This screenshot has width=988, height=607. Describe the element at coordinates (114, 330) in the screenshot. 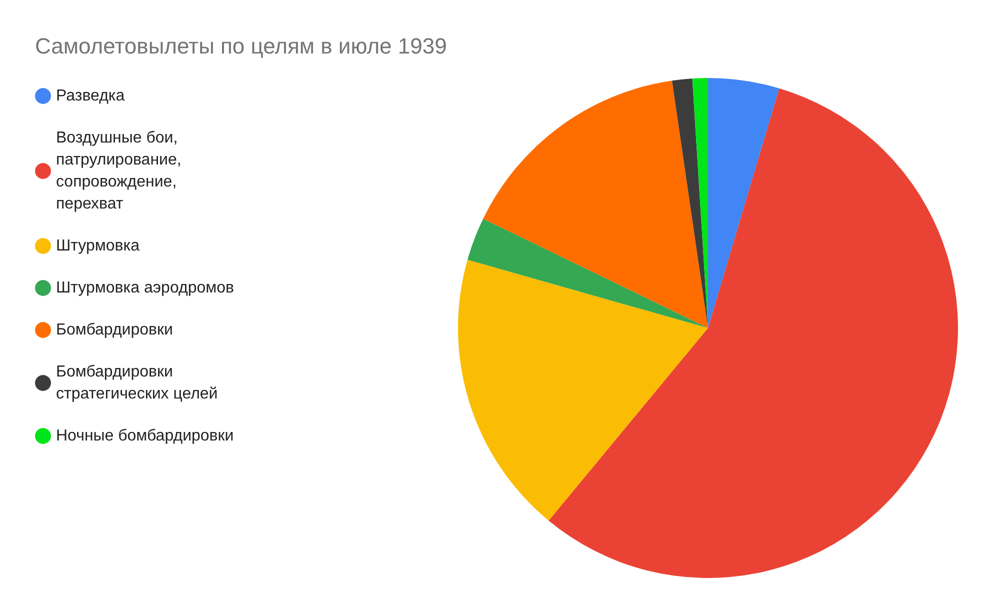

I see `legend-label: Бомбардировки` at that location.